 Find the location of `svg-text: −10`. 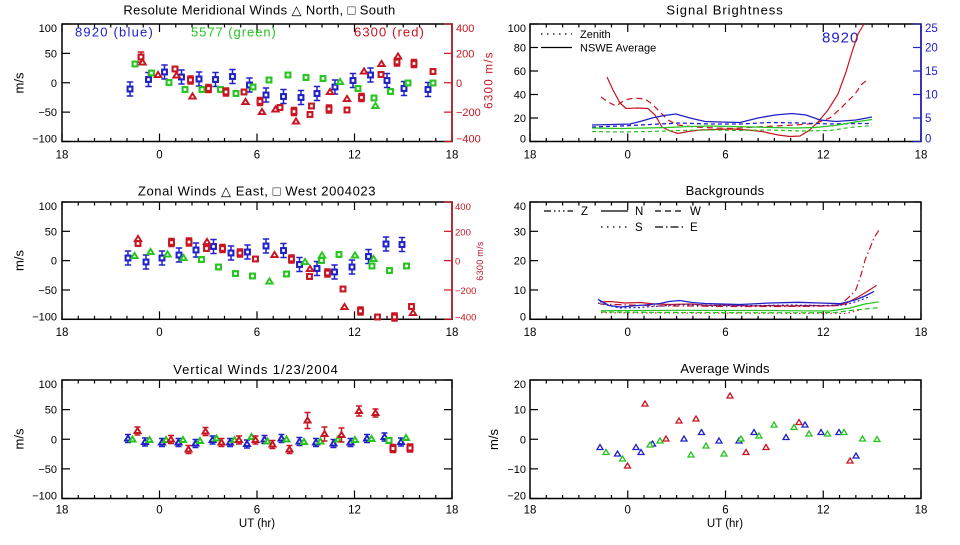

svg-text: −10 is located at coordinates (516, 470).